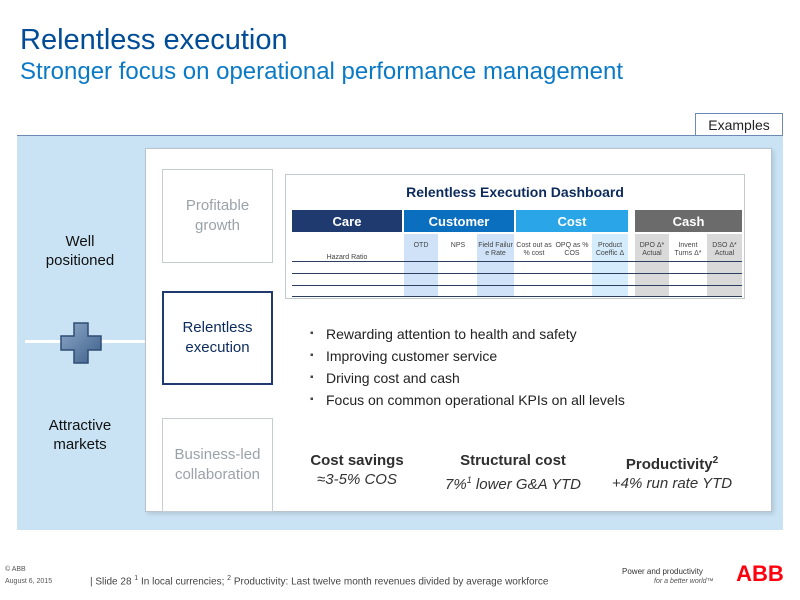 Image resolution: width=800 pixels, height=600 pixels. I want to click on category-cost: Cost, so click(572, 221).